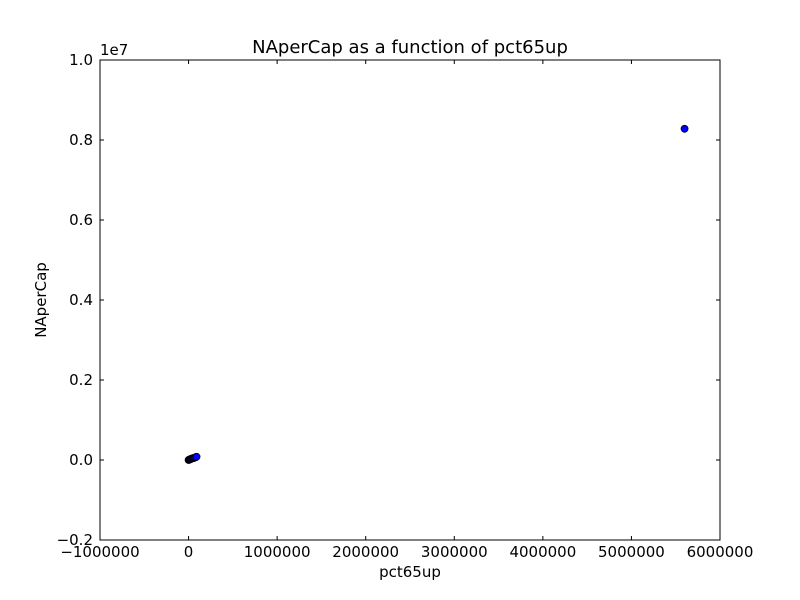 The image size is (800, 600). I want to click on y-tick-label: 0.8, so click(81, 140).